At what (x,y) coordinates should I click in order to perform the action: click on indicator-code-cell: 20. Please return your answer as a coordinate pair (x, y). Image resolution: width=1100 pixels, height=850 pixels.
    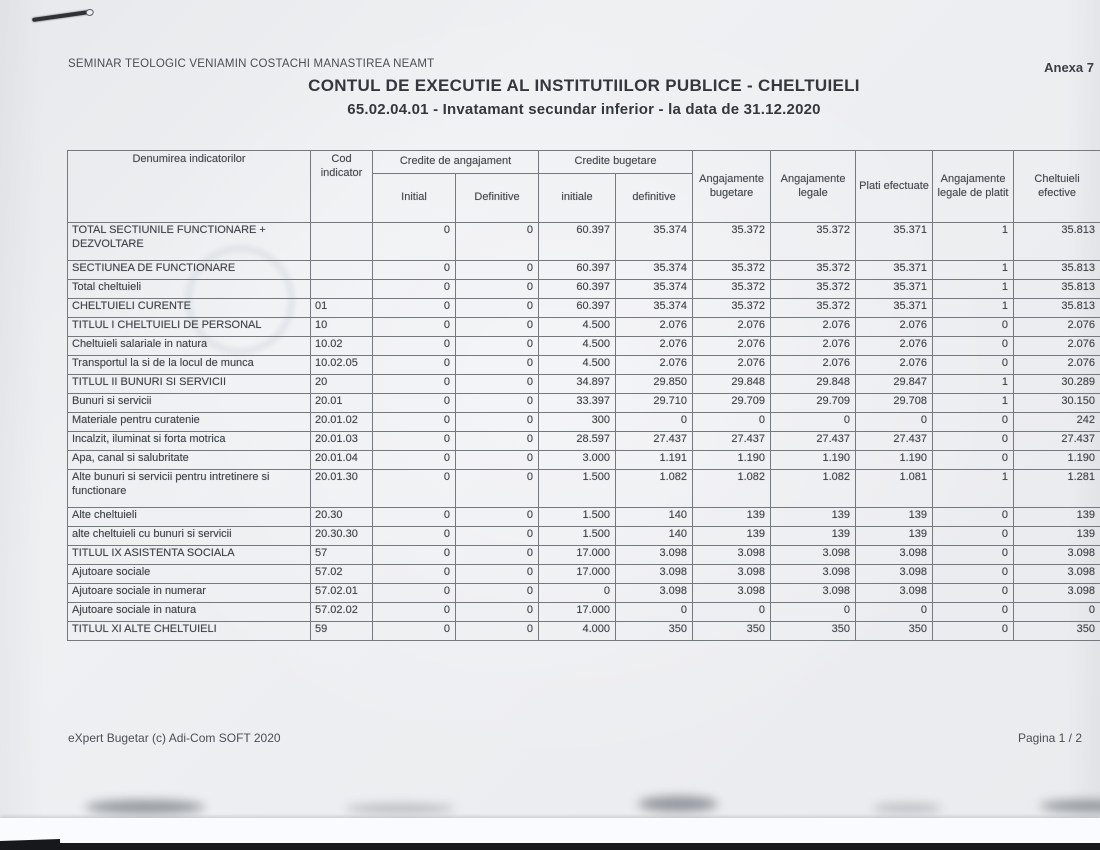
    Looking at the image, I should click on (341, 384).